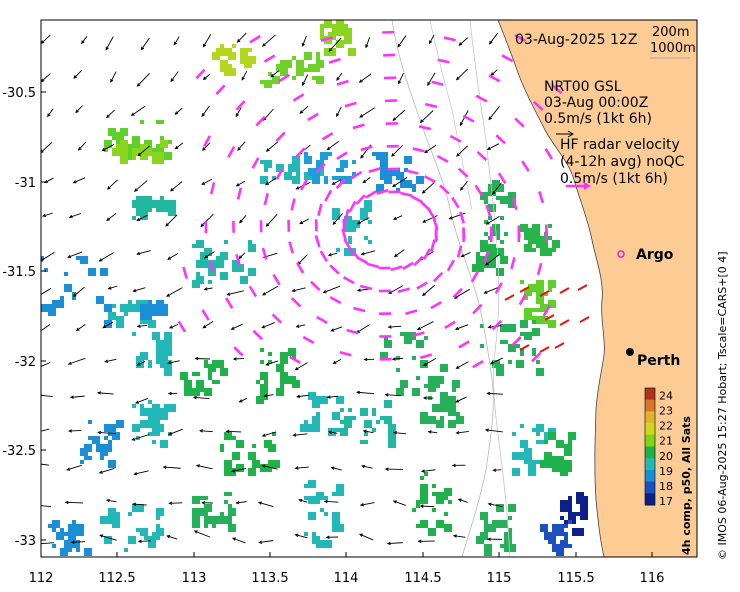 This screenshot has height=592, width=740. I want to click on depth-contour-200m, so click(490, 288).